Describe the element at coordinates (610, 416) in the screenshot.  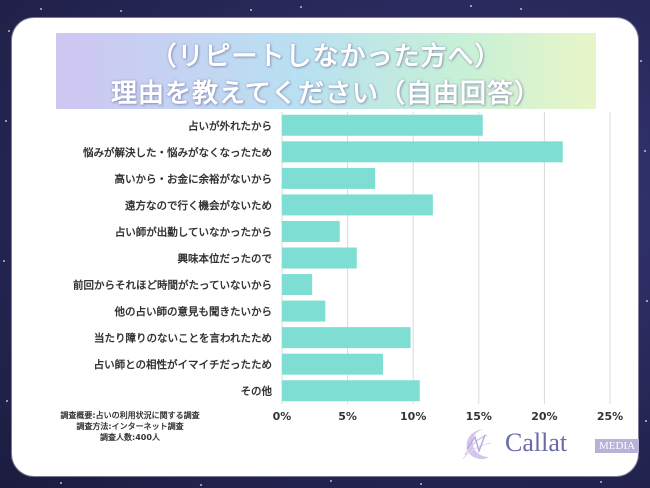
I see `x-tick-label: 25%` at that location.